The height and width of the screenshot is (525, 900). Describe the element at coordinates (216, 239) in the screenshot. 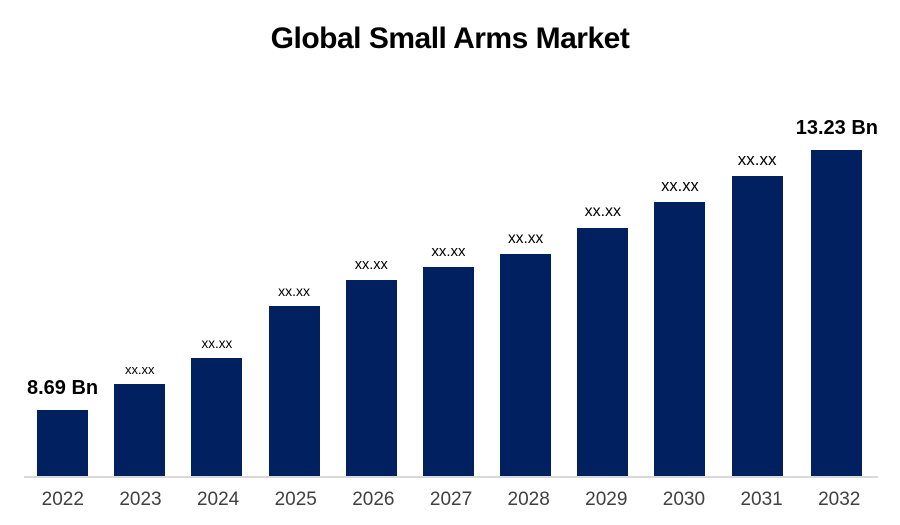

I see `bar-column-2024: xx.xx` at that location.